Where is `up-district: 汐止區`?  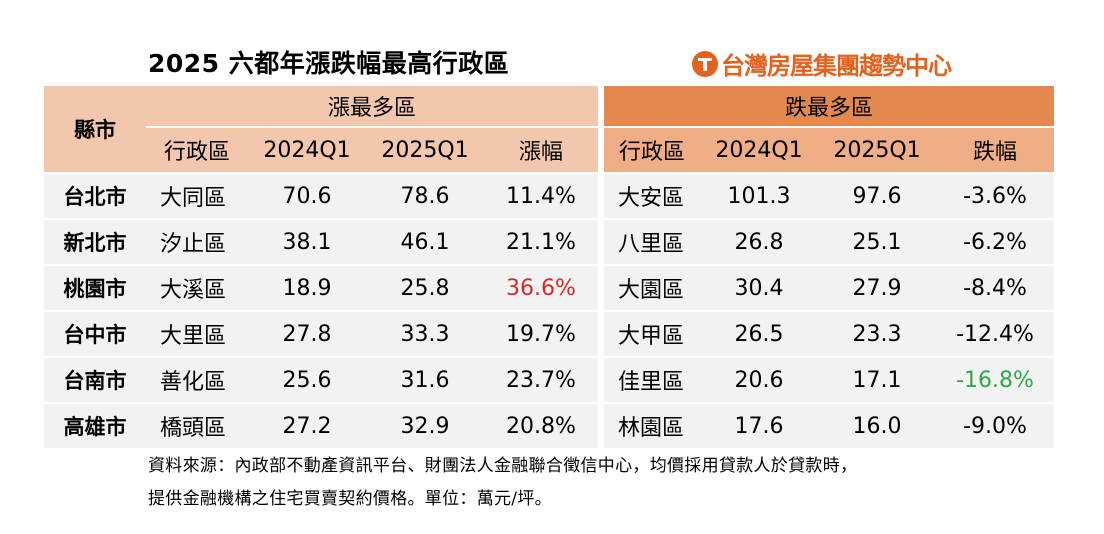 up-district: 汐止區 is located at coordinates (197, 241).